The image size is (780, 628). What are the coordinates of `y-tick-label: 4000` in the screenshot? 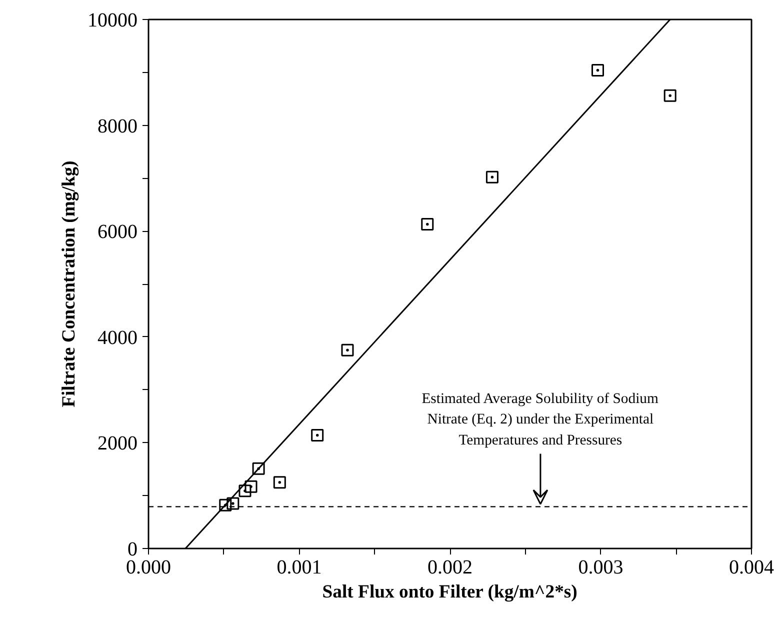 It's located at (118, 337).